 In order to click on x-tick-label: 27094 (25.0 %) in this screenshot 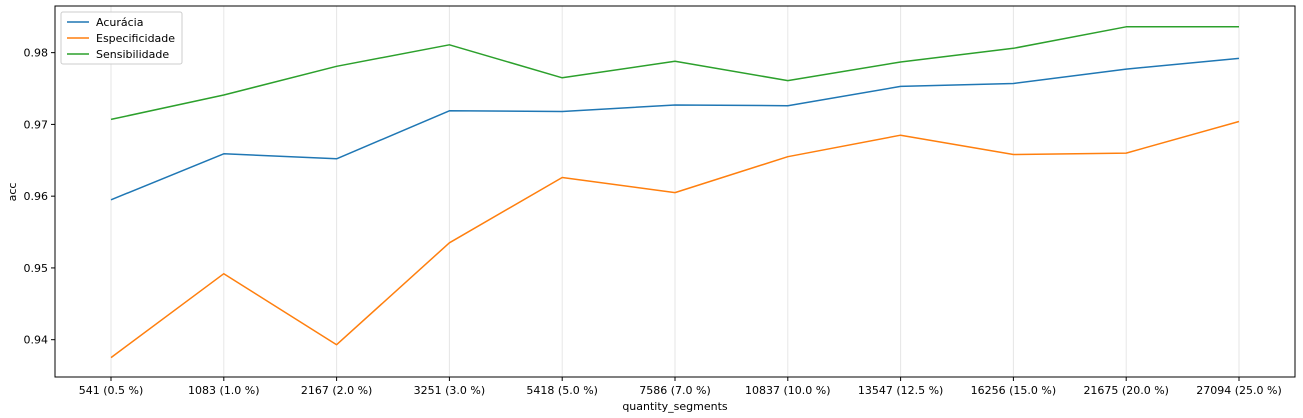, I will do `click(1239, 390)`.